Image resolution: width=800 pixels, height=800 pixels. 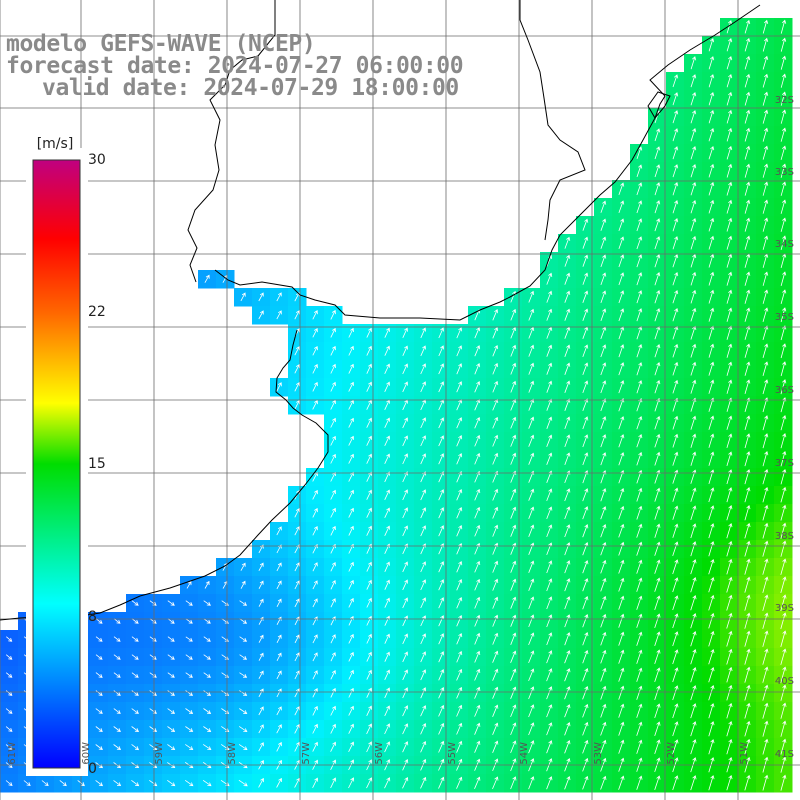 I want to click on model-title: modelo GEFS-WAVE (NCEP), so click(x=161, y=44).